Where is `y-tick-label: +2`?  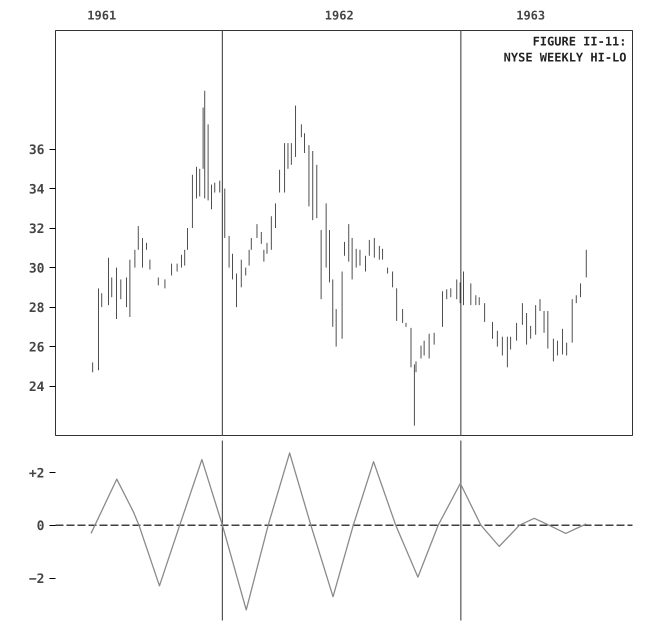 y-tick-label: +2 is located at coordinates (36, 474).